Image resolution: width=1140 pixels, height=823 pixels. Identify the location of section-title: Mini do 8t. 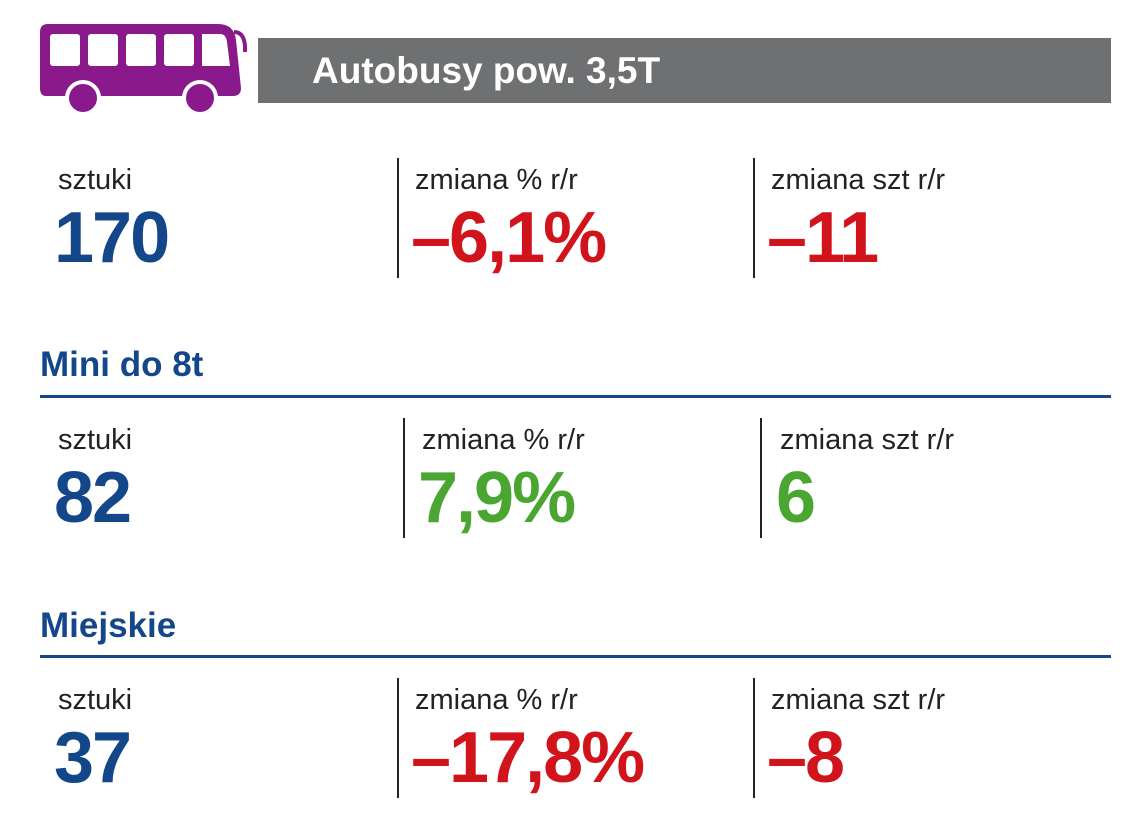
(122, 364).